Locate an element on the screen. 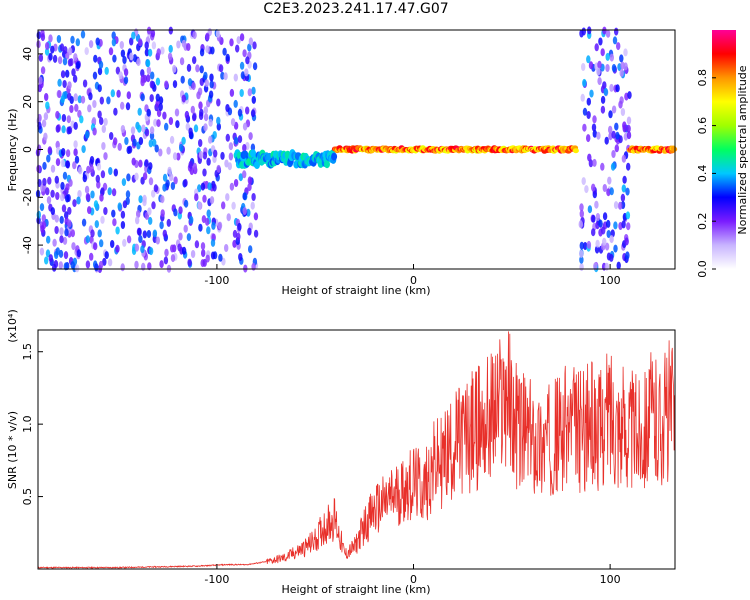 The height and width of the screenshot is (600, 750). spectrogram-y-tick-label: -20 is located at coordinates (27, 197).